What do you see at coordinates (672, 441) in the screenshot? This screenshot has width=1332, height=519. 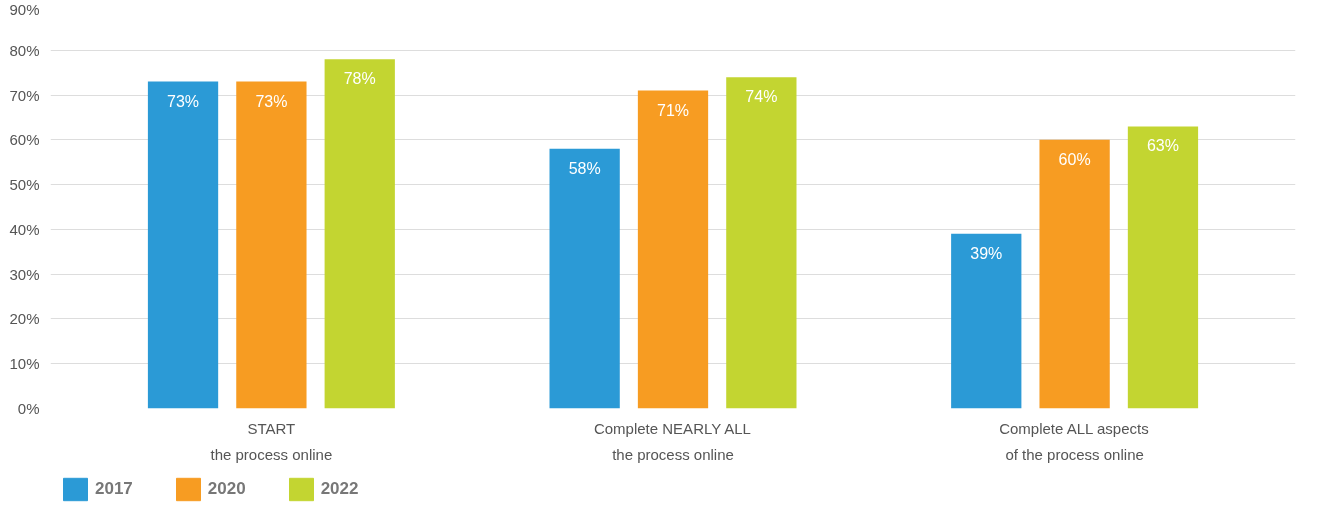 I see `category-label: Complete NEARLY ALL the process online` at bounding box center [672, 441].